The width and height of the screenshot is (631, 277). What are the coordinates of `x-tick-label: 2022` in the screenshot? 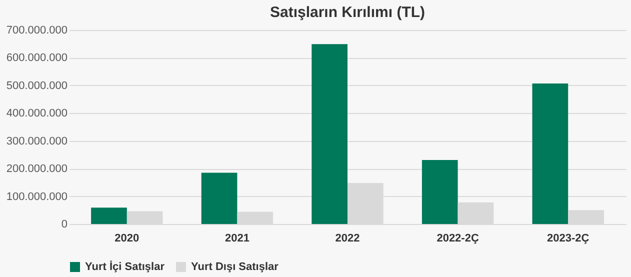 It's located at (347, 238).